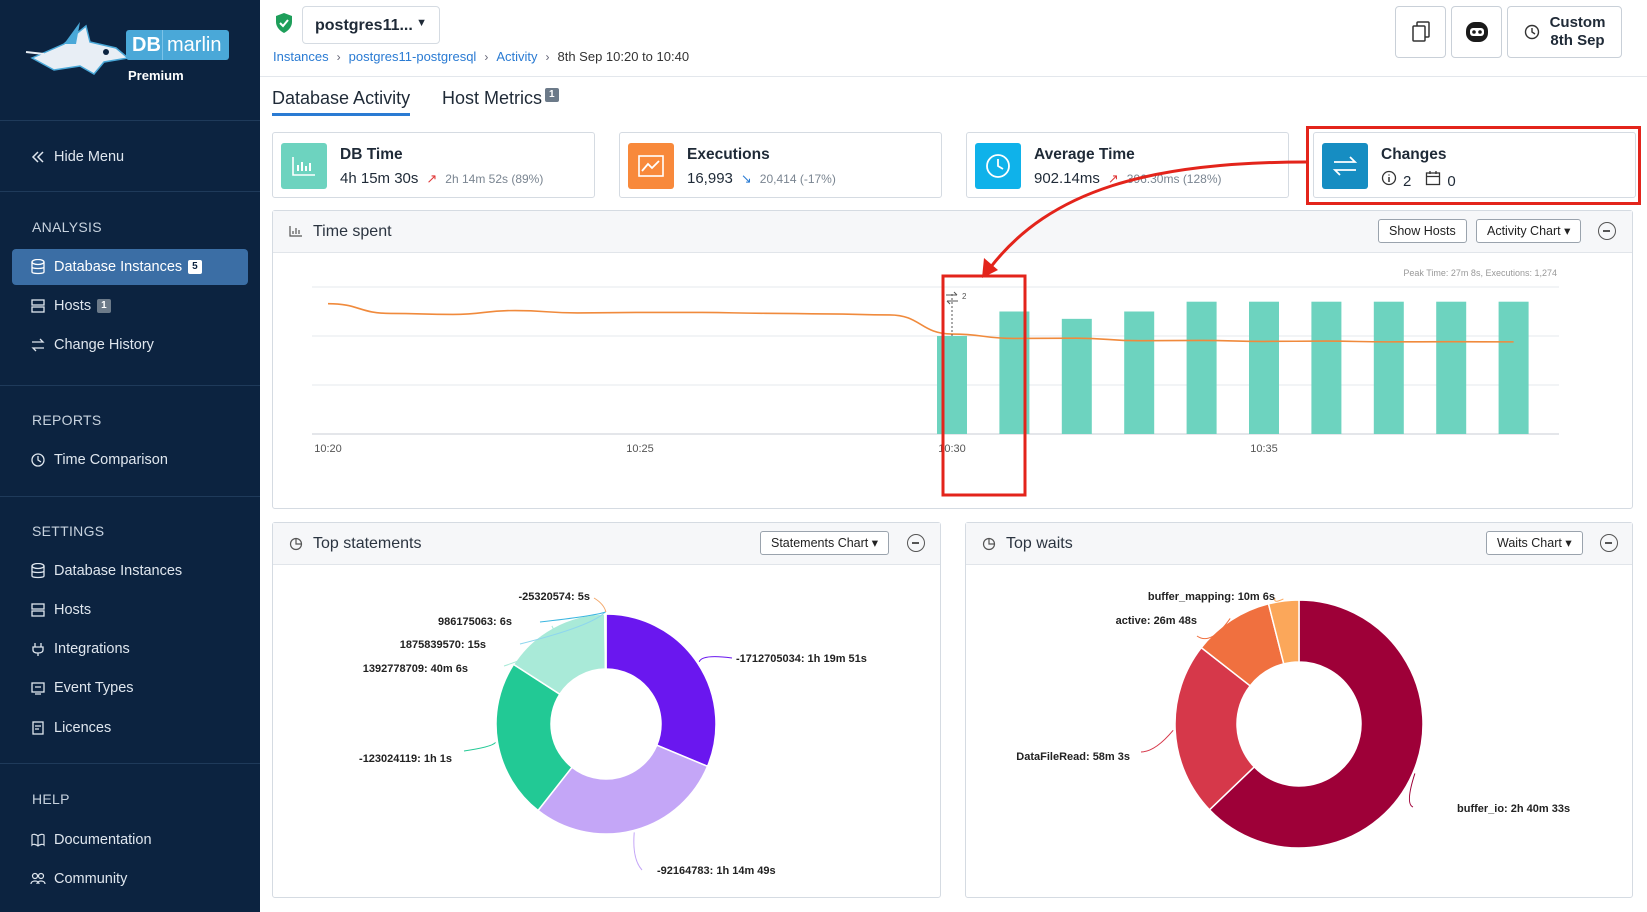 Image resolution: width=1647 pixels, height=912 pixels. I want to click on dropdown-label: Statements Chart, so click(820, 543).